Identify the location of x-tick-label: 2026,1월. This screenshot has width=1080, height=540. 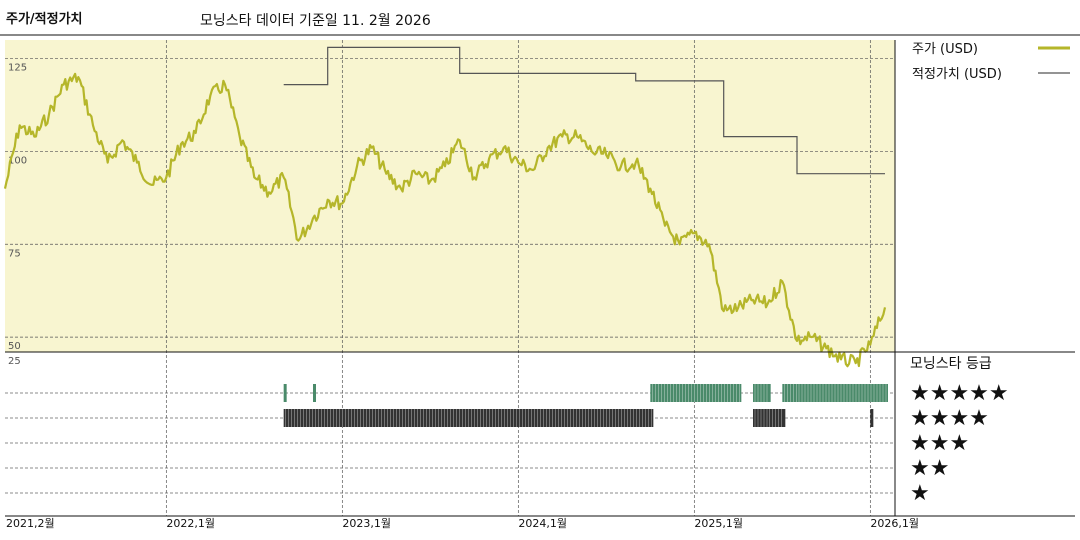
(894, 523).